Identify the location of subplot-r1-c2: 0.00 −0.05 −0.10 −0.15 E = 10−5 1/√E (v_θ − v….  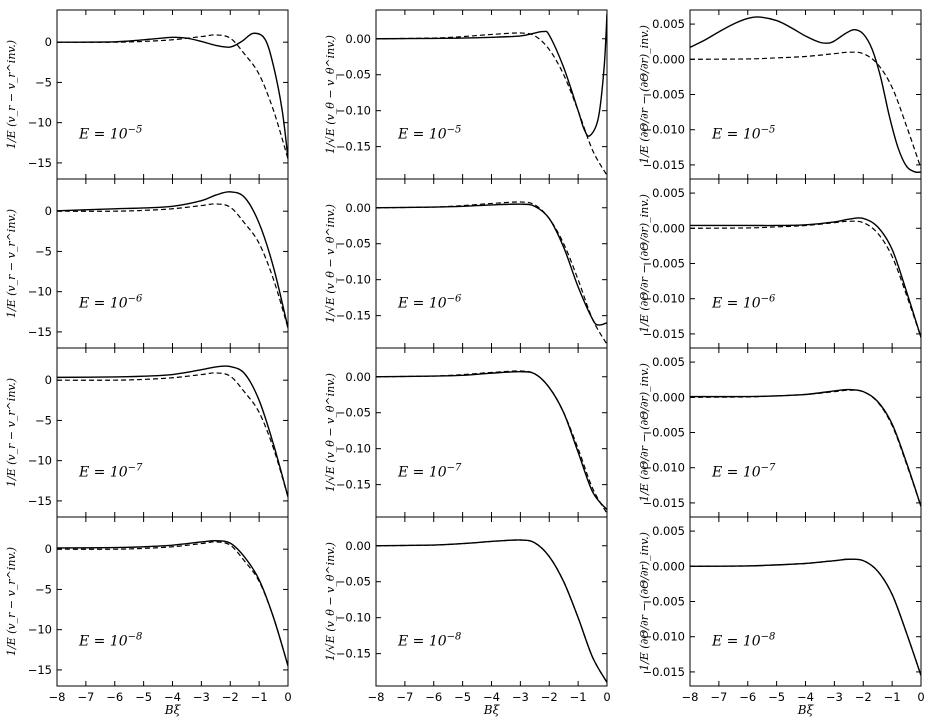
(466, 94).